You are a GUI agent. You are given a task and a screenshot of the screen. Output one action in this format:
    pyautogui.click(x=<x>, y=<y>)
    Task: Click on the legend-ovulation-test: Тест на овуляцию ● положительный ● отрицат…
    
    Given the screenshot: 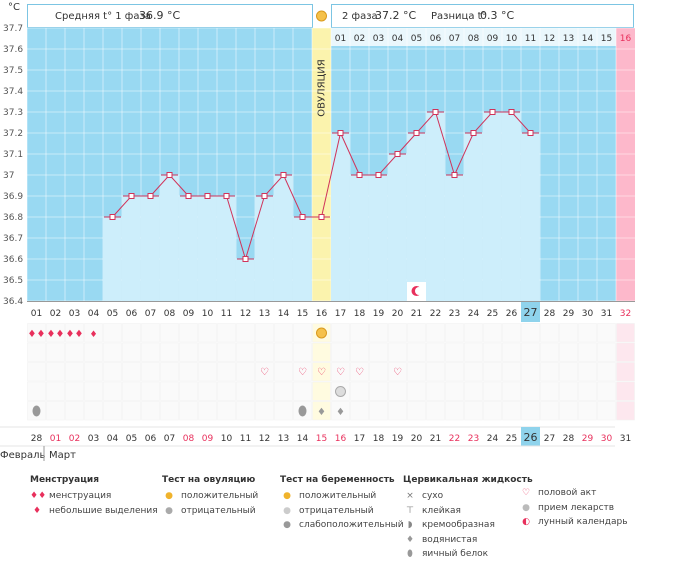 What is the action you would take?
    pyautogui.click(x=210, y=496)
    